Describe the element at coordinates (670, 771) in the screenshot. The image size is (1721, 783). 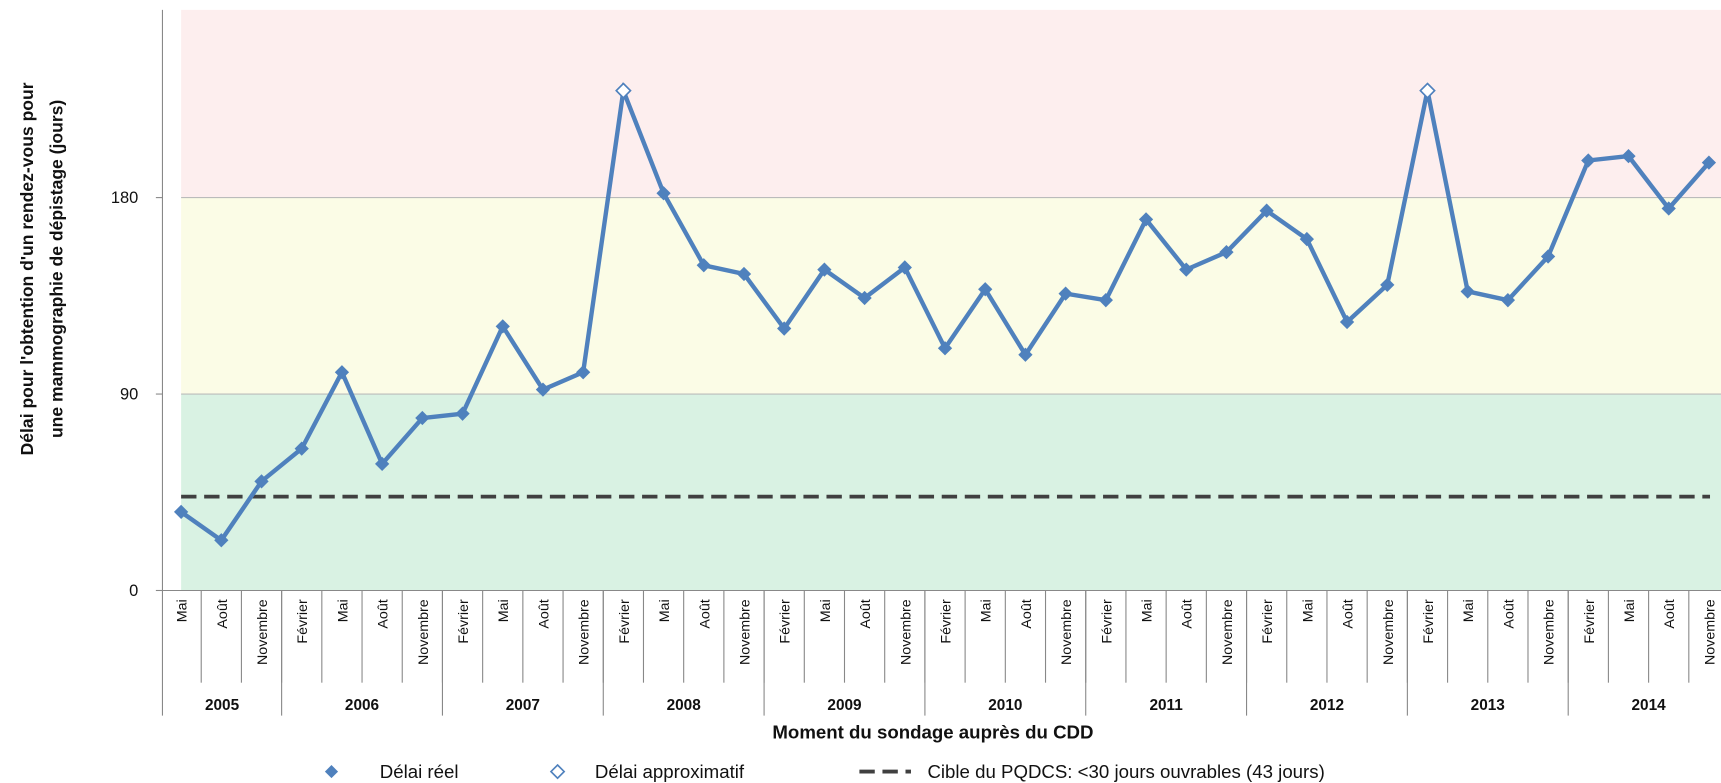
I see `legend-label: Délai approximatif` at that location.